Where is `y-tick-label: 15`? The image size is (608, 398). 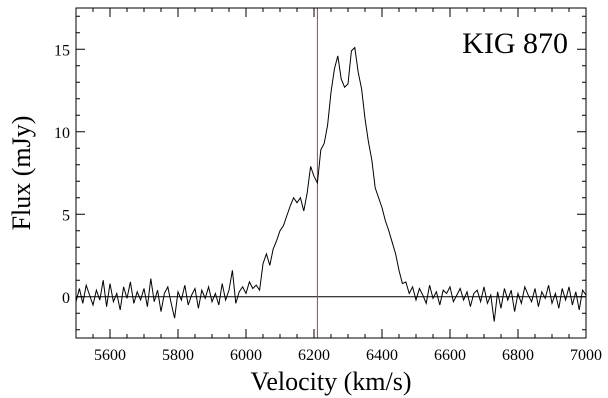
y-tick-label: 15 is located at coordinates (62, 50).